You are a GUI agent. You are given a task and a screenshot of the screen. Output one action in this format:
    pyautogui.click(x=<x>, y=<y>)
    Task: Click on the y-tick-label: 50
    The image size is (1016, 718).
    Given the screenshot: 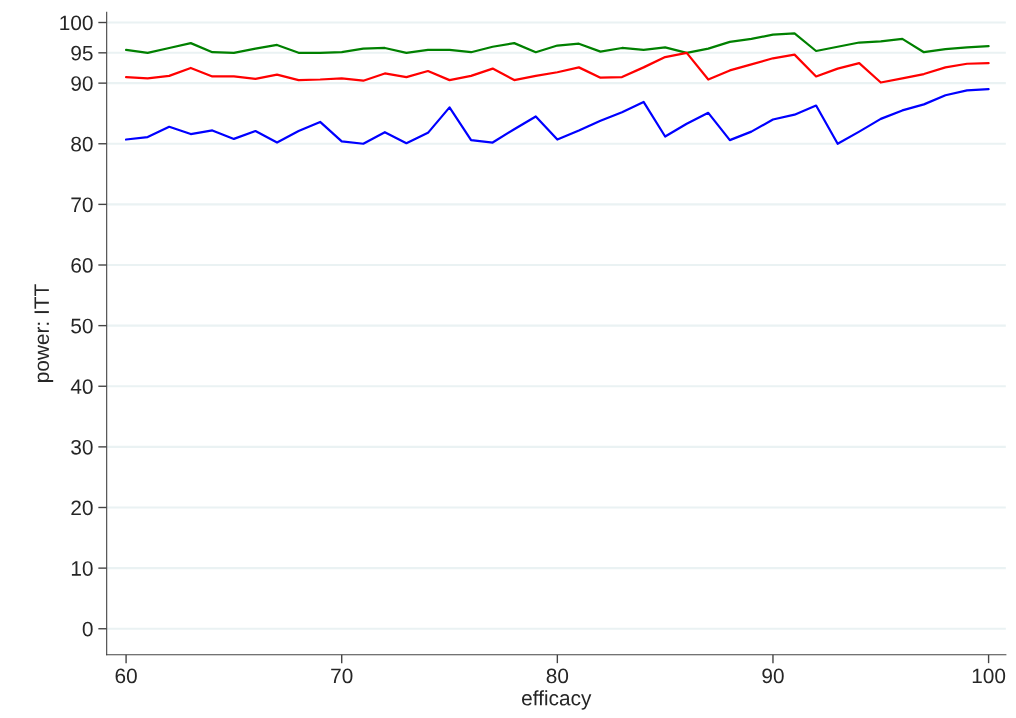 What is the action you would take?
    pyautogui.click(x=82, y=326)
    